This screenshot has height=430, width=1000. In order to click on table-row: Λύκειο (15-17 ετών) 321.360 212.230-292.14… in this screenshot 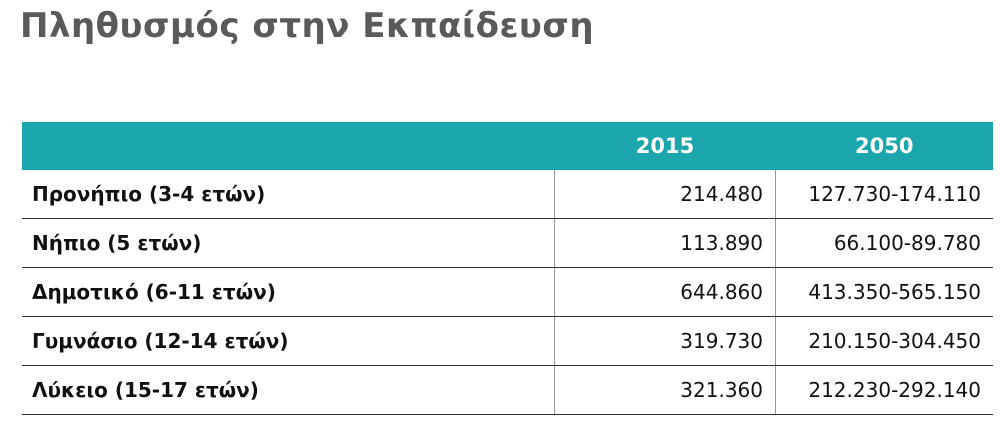, I will do `click(507, 390)`.